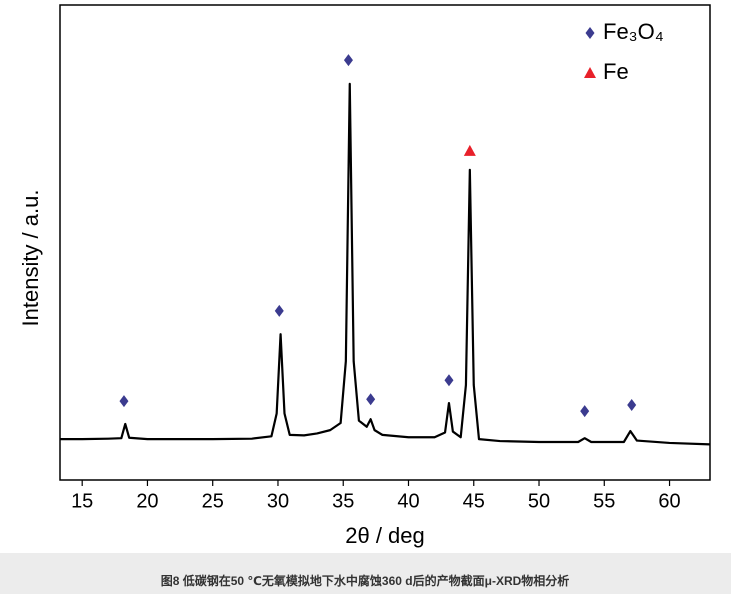  I want to click on marker-triangle, so click(469, 150).